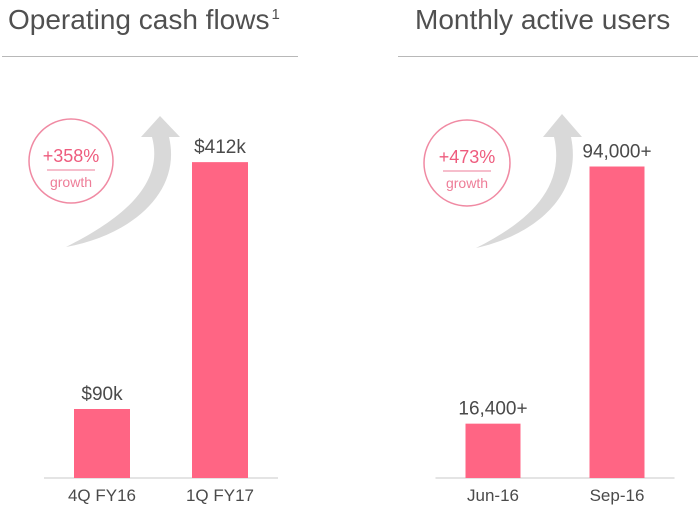  Describe the element at coordinates (492, 409) in the screenshot. I see `data-label: 16,400+` at that location.